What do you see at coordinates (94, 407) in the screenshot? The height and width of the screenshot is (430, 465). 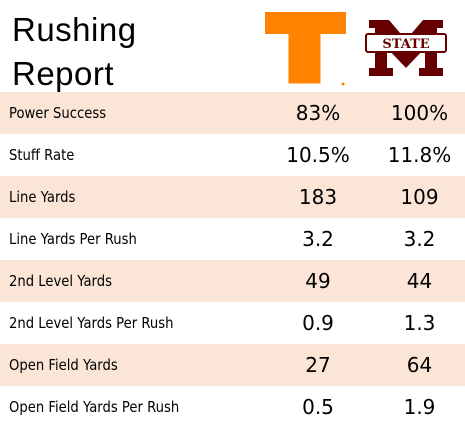 I see `stat-label-text: Open Field Yards Per Rush` at bounding box center [94, 407].